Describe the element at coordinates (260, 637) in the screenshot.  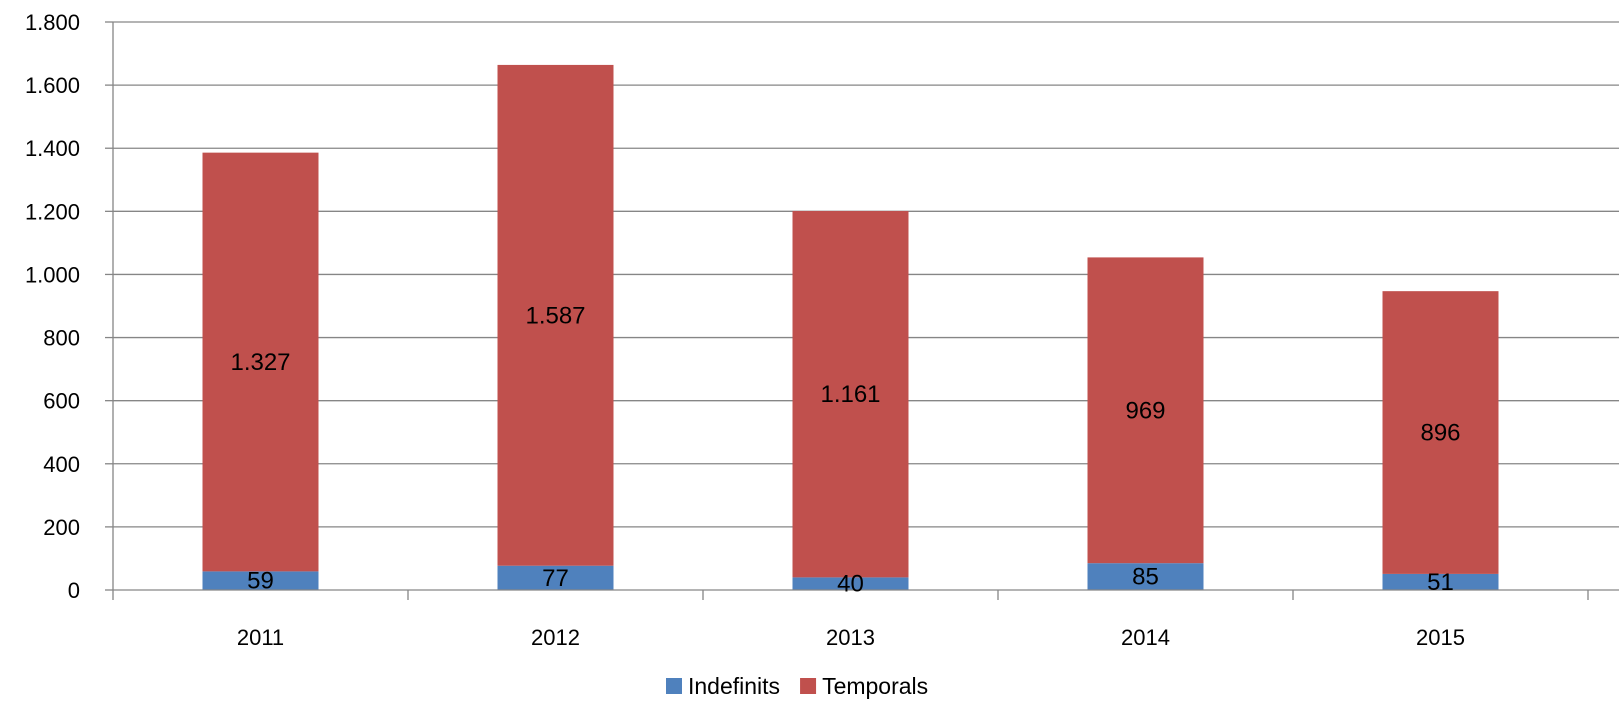
I see `x-tick-label: 2011` at that location.